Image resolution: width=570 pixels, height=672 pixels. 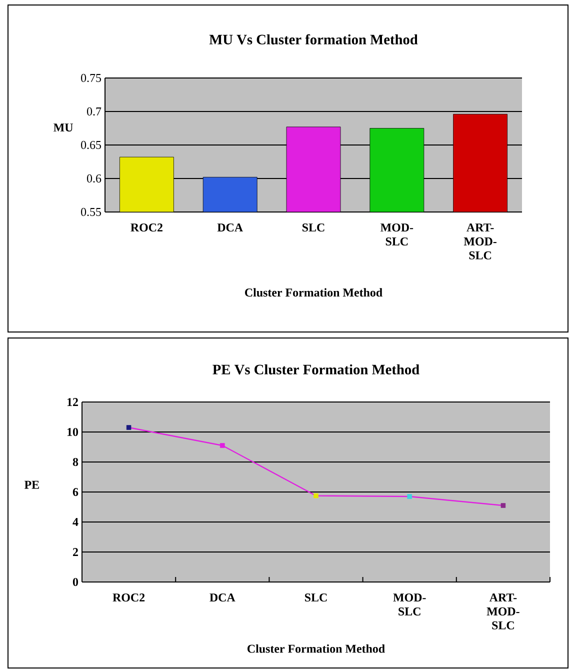 What do you see at coordinates (63, 128) in the screenshot?
I see `y-axis-title: MU` at bounding box center [63, 128].